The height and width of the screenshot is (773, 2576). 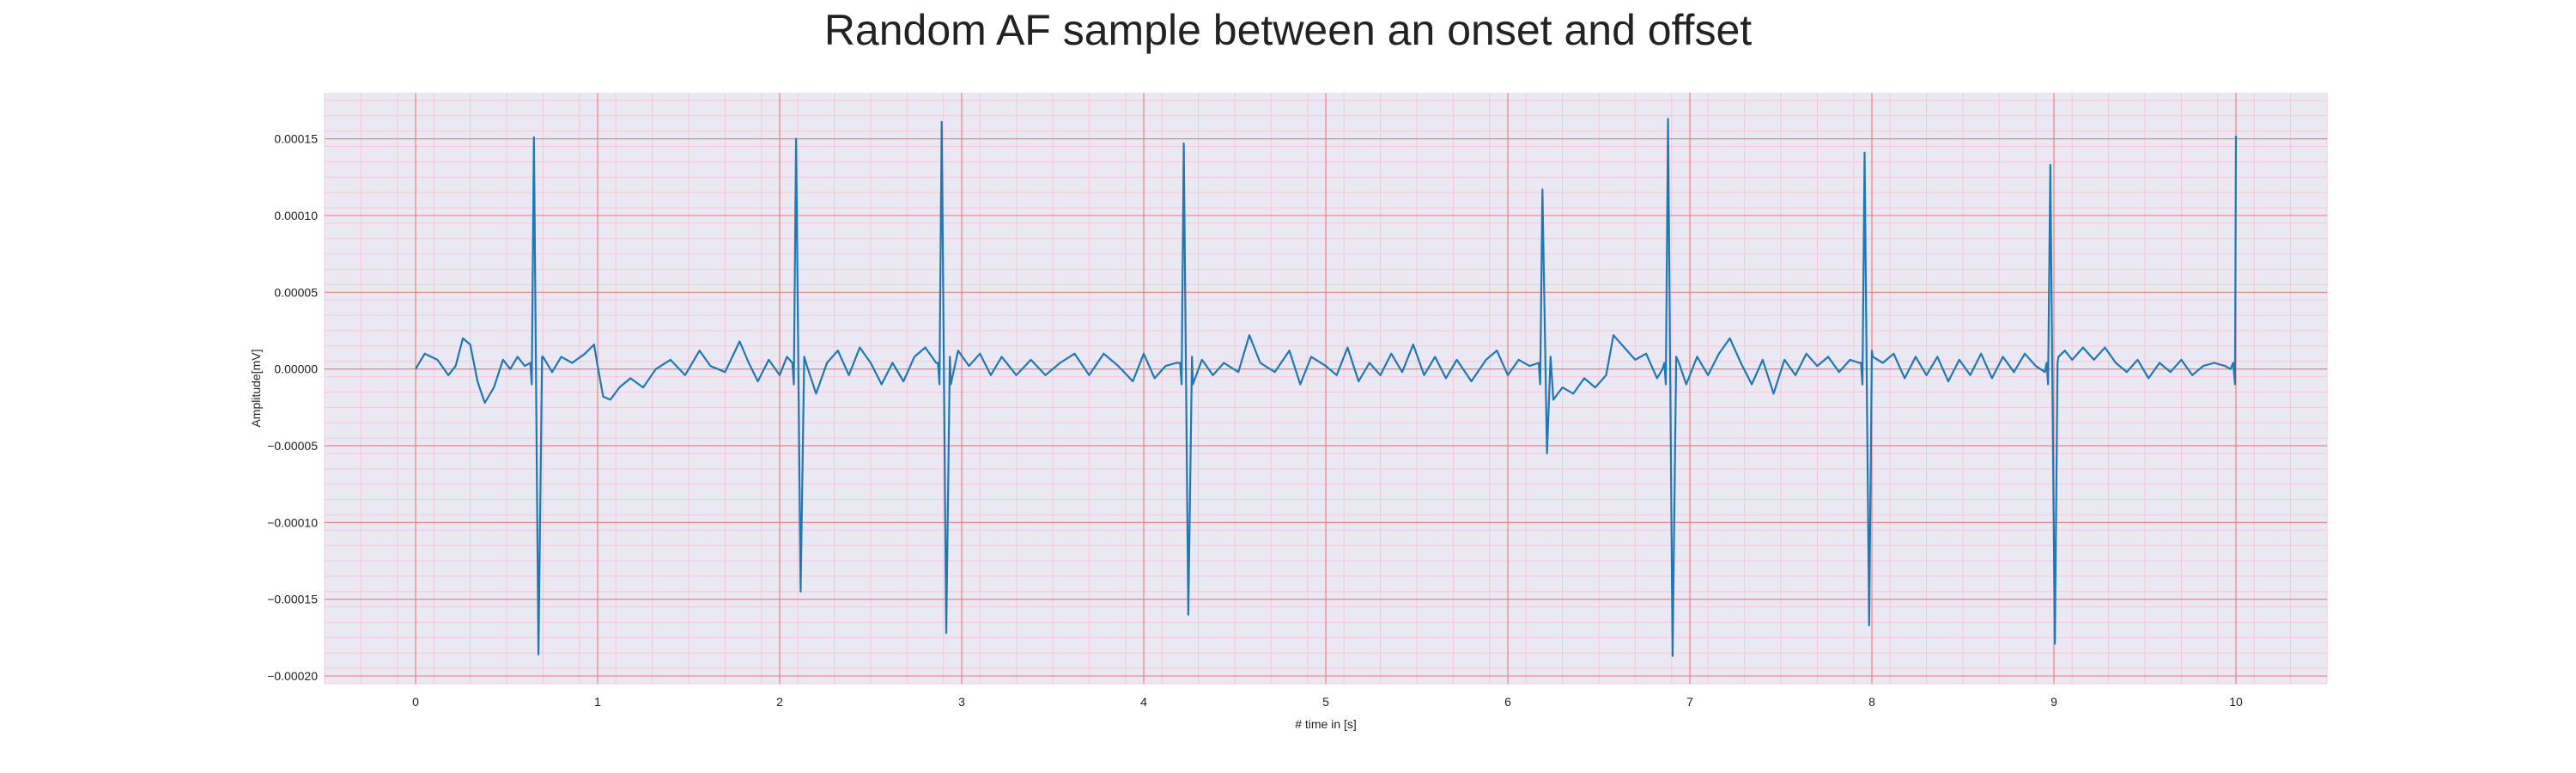 What do you see at coordinates (962, 702) in the screenshot?
I see `x-tick-label: 3` at bounding box center [962, 702].